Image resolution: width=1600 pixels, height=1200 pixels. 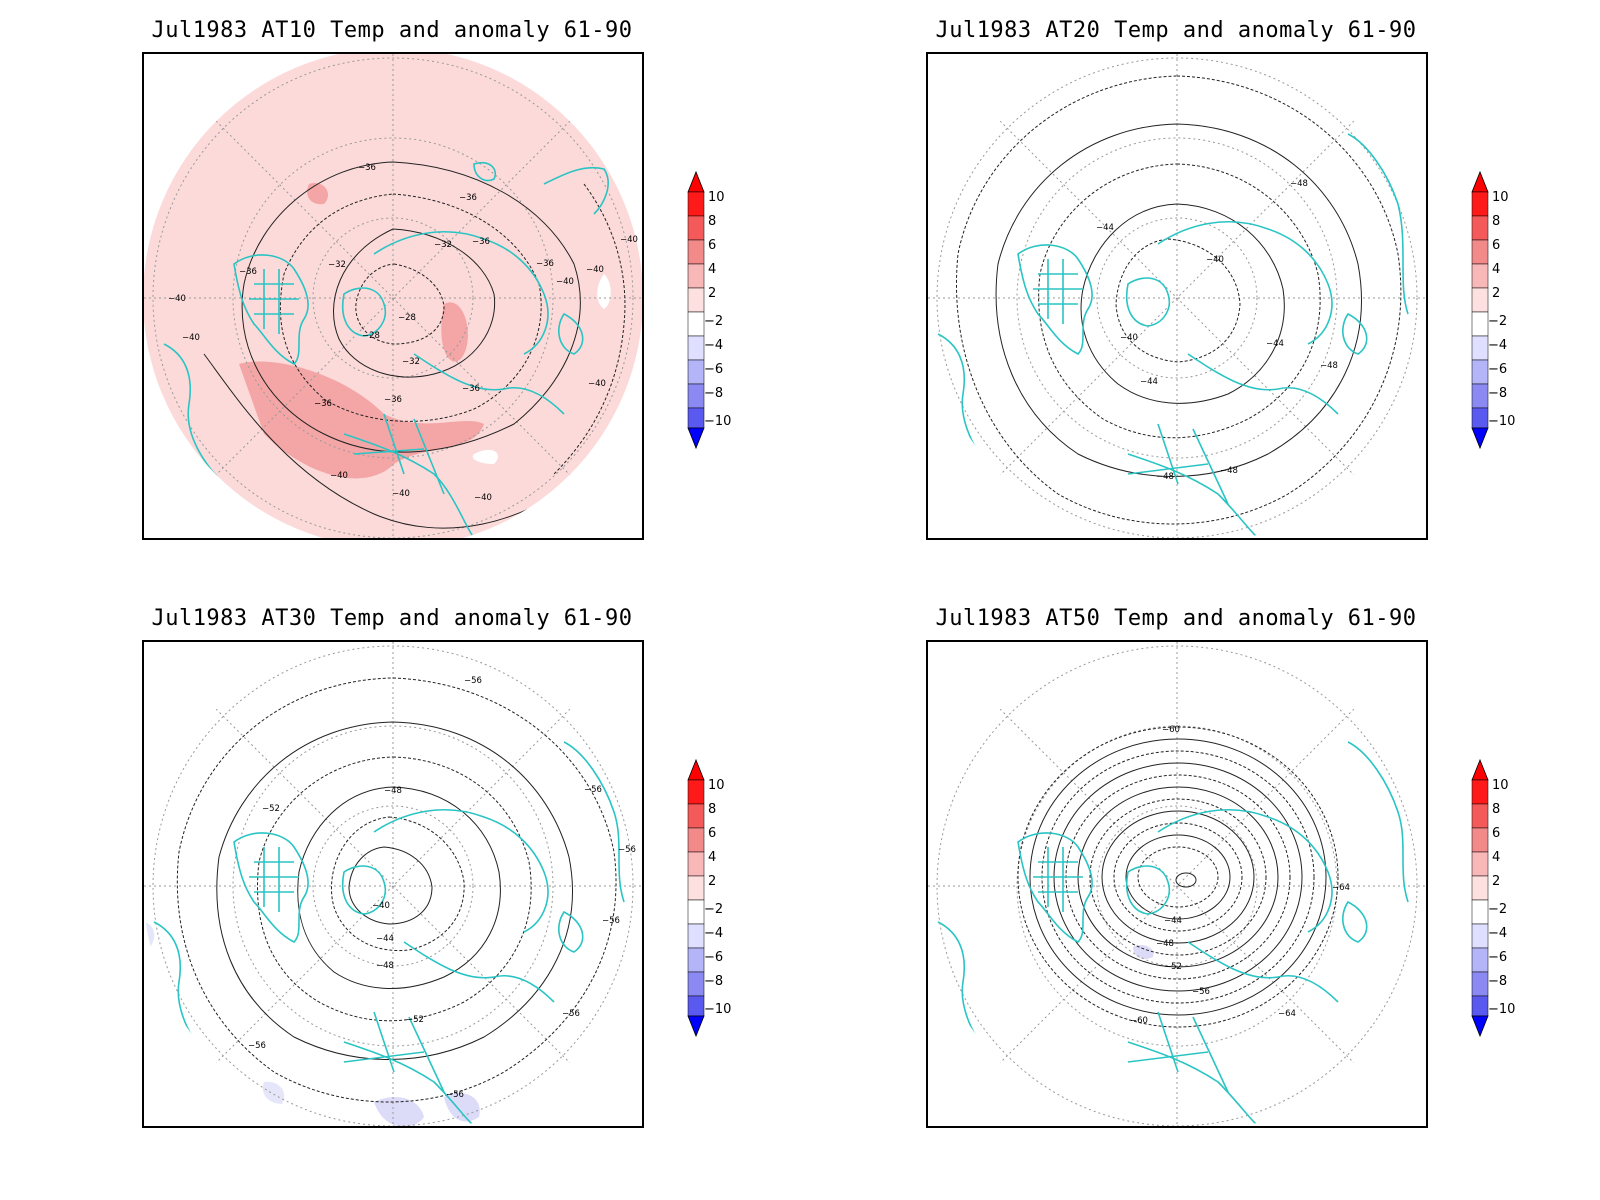 I want to click on colorbar-tick: −10, so click(x=1501, y=421).